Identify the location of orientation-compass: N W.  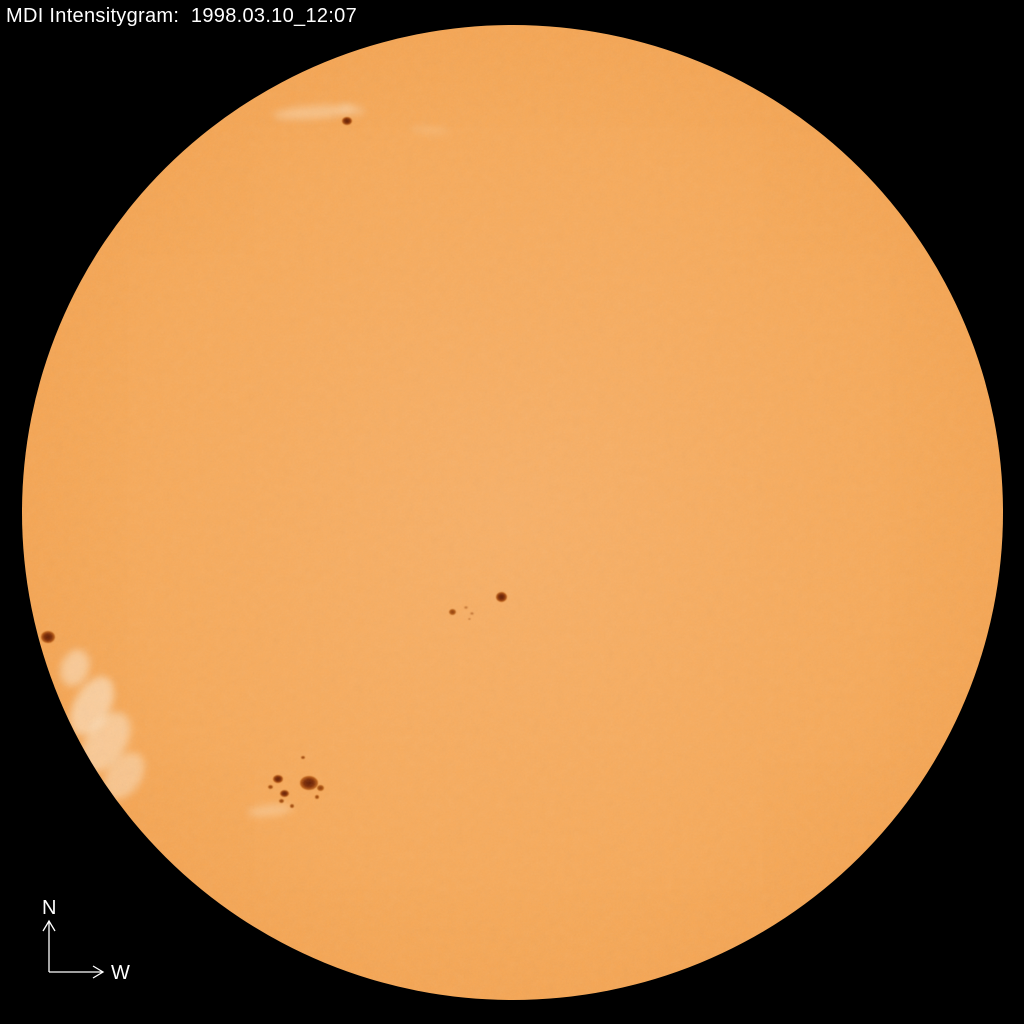
(86, 940).